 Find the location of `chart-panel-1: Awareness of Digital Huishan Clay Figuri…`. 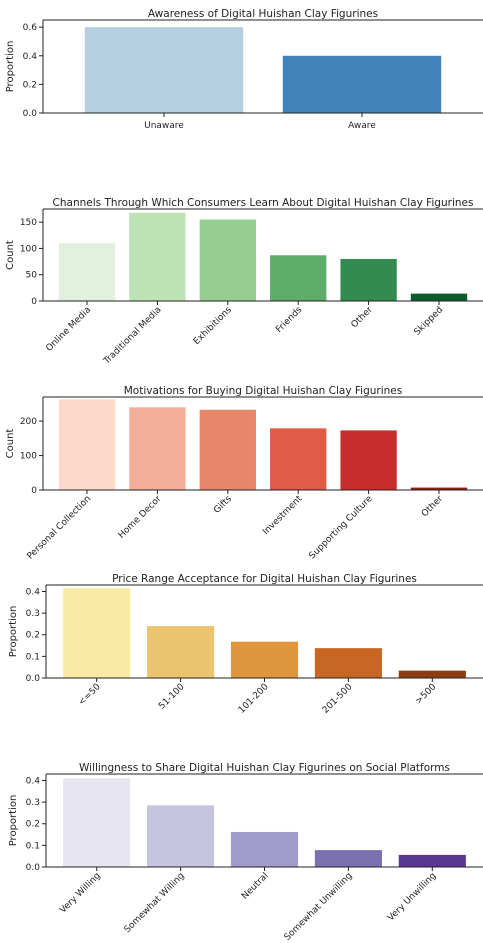

chart-panel-1: Awareness of Digital Huishan Clay Figuri… is located at coordinates (244, 69).